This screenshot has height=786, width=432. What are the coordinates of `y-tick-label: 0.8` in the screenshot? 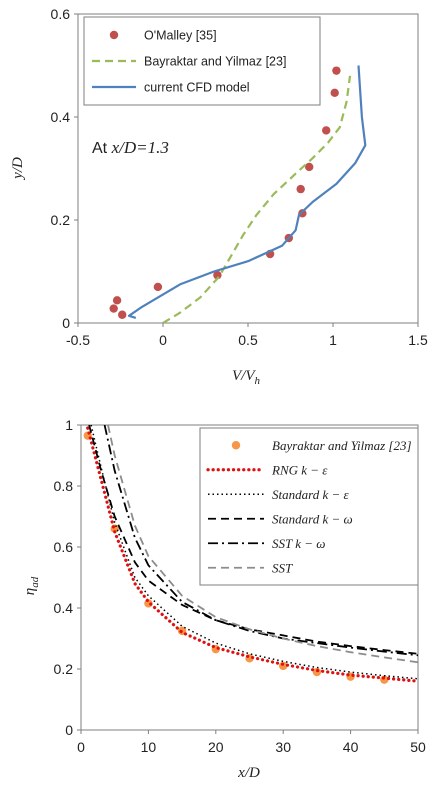 It's located at (64, 486).